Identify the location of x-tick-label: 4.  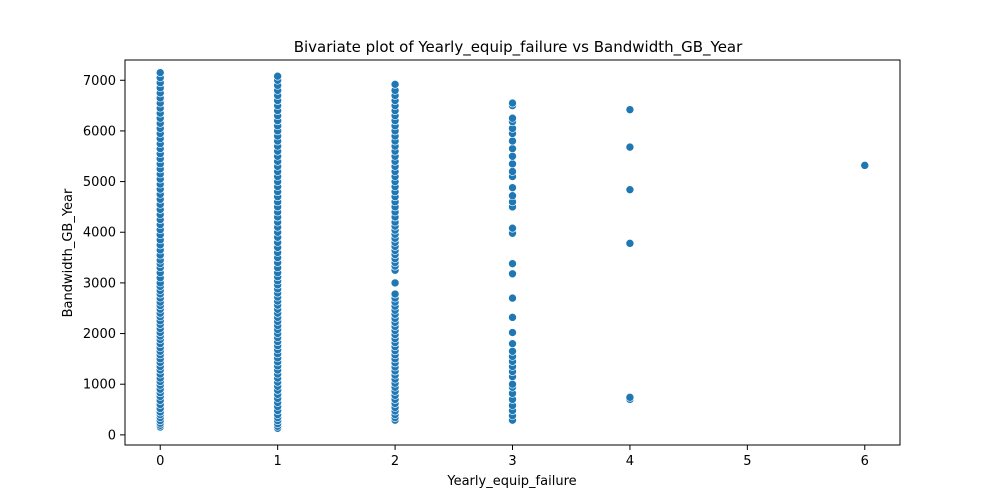
(630, 461).